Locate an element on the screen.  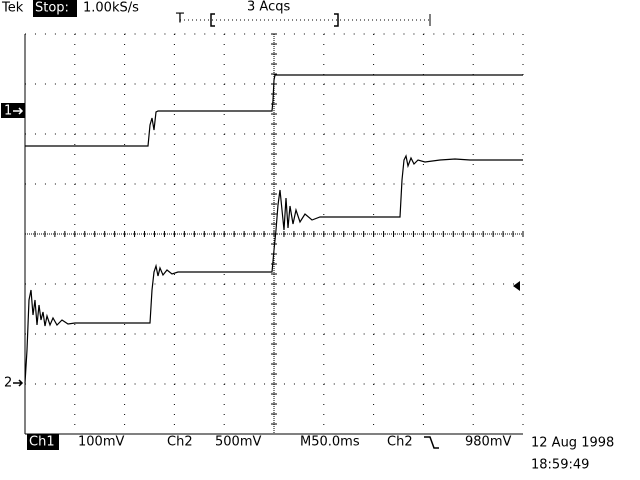
ch1-label: Ch1 is located at coordinates (42, 442).